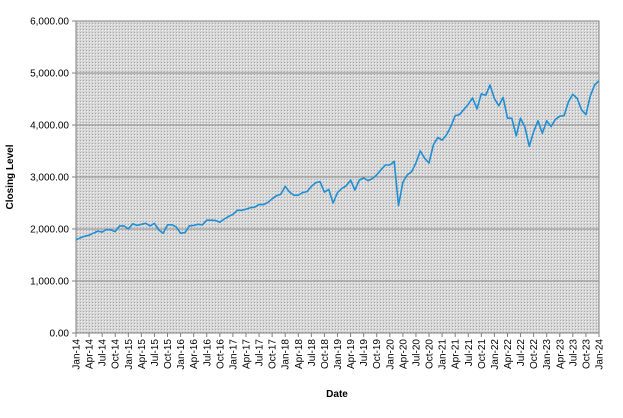 The height and width of the screenshot is (418, 623). Describe the element at coordinates (337, 394) in the screenshot. I see `x-axis-title: Date` at that location.